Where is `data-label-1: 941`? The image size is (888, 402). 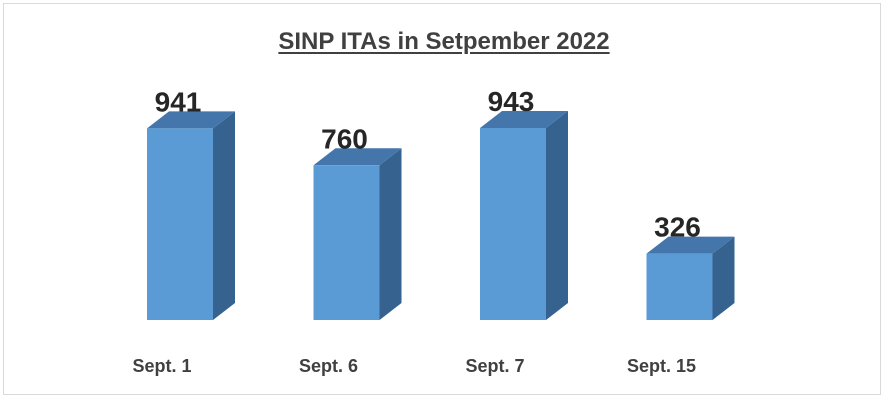
data-label-1: 941 is located at coordinates (178, 101).